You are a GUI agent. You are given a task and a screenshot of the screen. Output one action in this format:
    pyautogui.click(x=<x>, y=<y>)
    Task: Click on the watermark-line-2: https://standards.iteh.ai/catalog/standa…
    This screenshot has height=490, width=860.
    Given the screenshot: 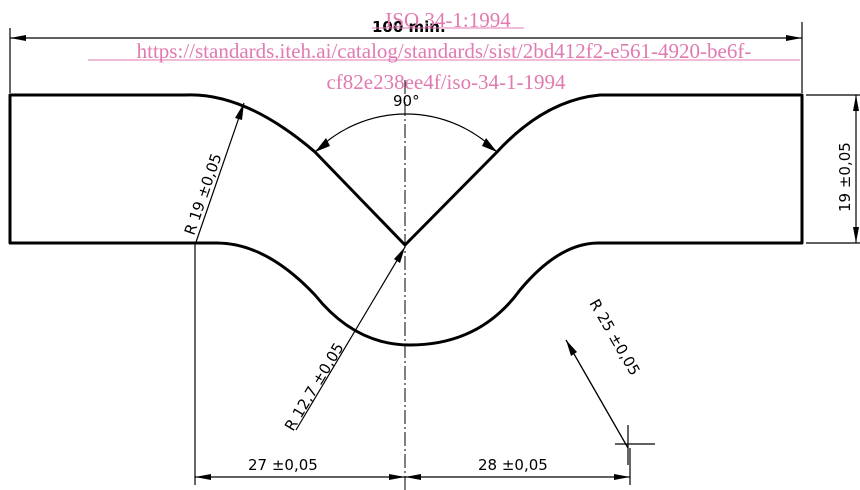 What is the action you would take?
    pyautogui.click(x=444, y=51)
    